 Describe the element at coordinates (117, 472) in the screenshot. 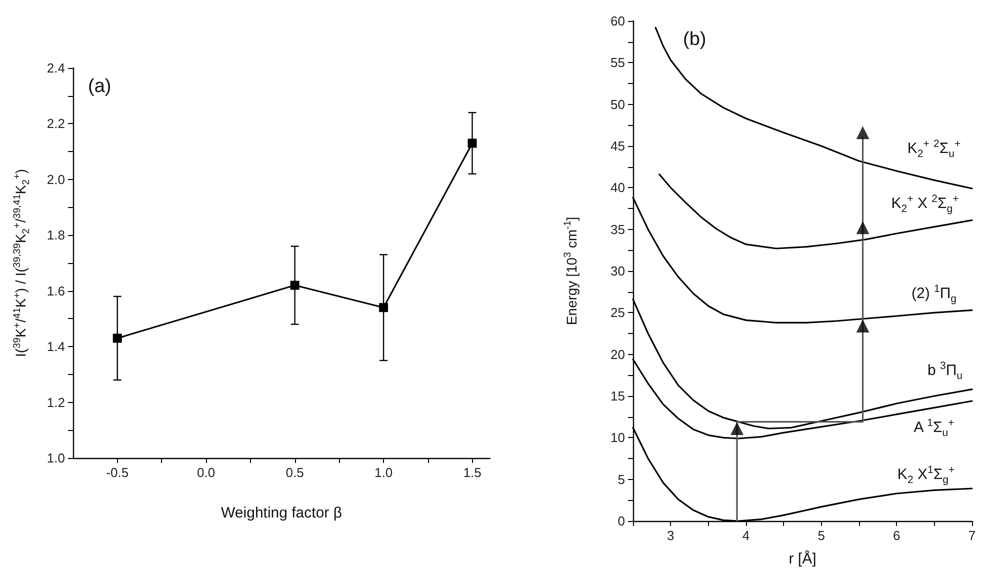

I see `x-tick-label: -0.5` at that location.